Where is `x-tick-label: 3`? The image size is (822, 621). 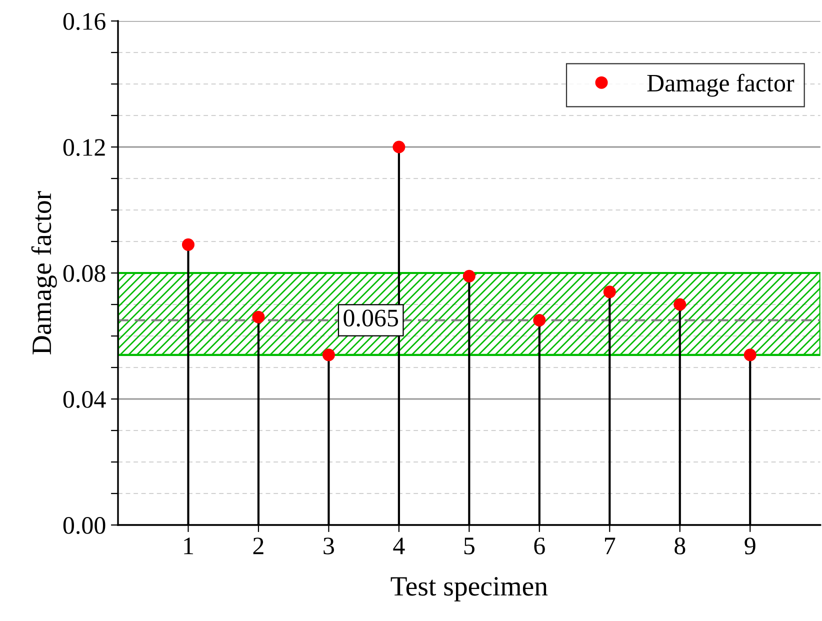 x-tick-label: 3 is located at coordinates (329, 546).